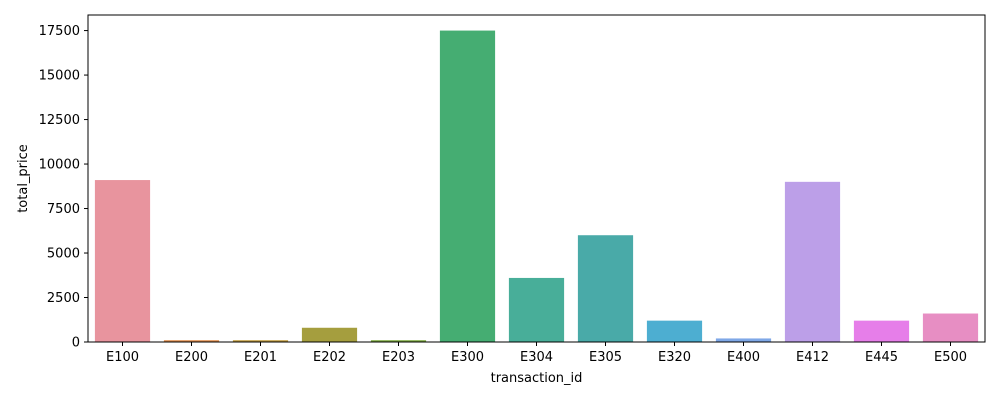 The width and height of the screenshot is (1000, 404). What do you see at coordinates (467, 357) in the screenshot?
I see `x-tick-label-E300: E300` at bounding box center [467, 357].